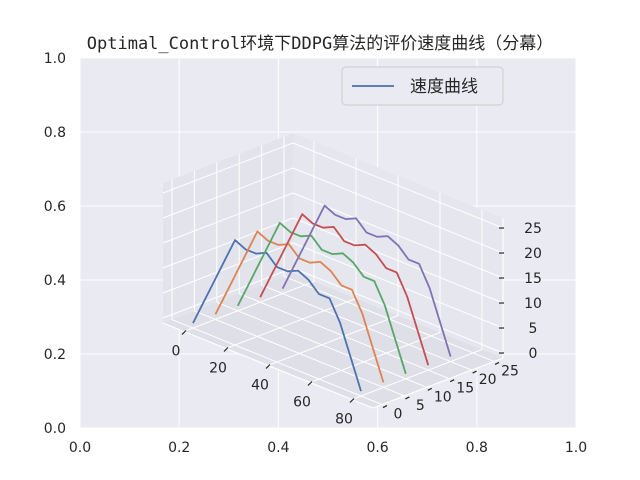  Describe the element at coordinates (55, 429) in the screenshot. I see `outer-y-tick-label: 0.0` at that location.